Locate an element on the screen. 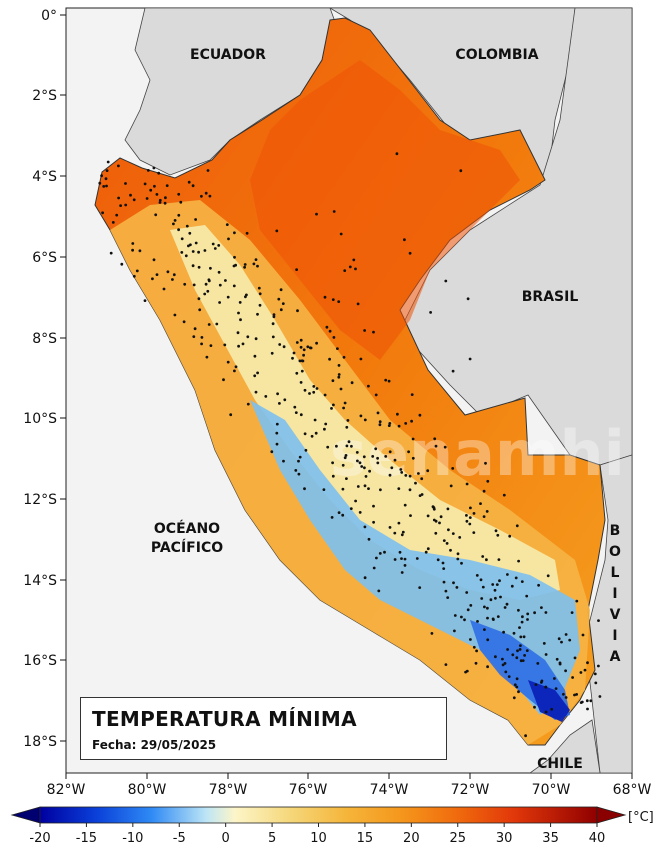  label-chile: CHILE is located at coordinates (560, 764).